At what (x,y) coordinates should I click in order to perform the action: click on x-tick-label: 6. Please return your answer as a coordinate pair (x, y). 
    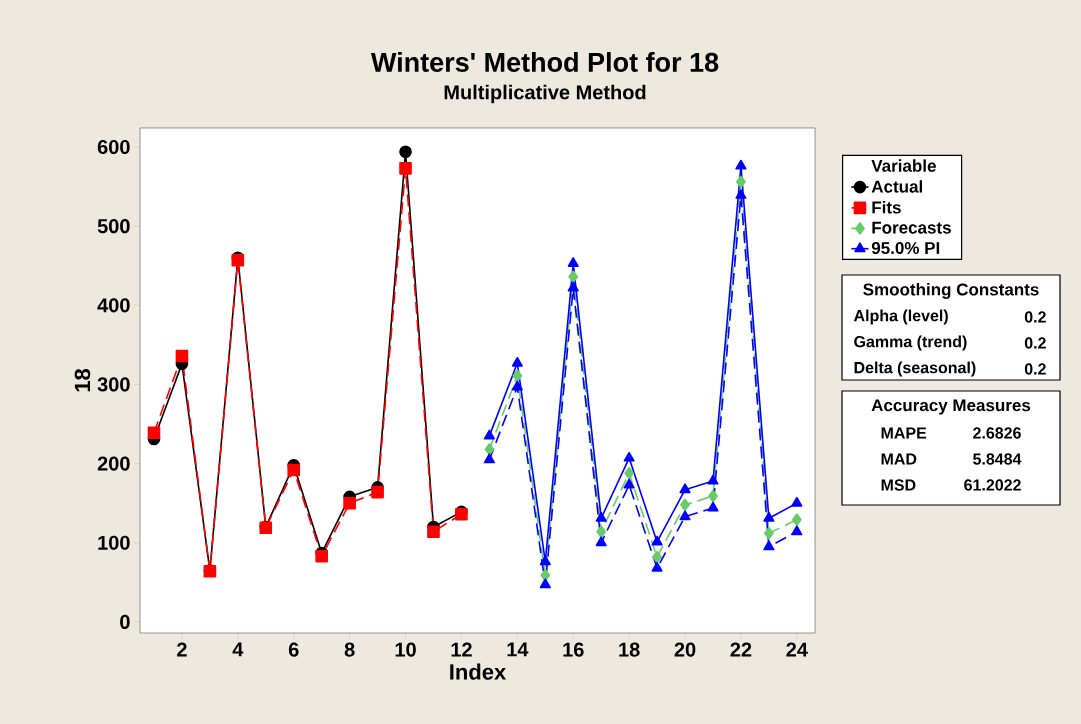
    Looking at the image, I should click on (293, 649).